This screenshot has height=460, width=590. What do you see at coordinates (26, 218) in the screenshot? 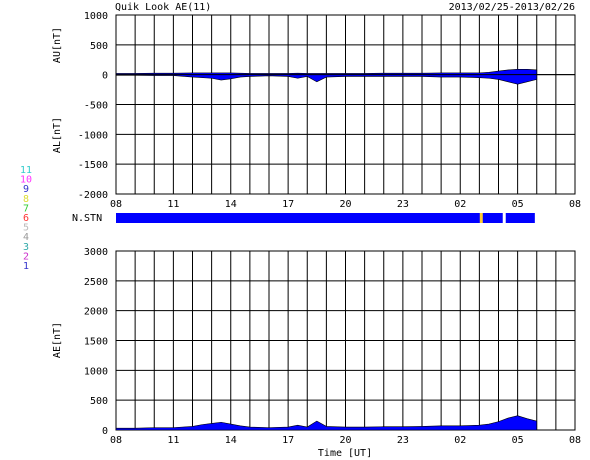
I see `legend-item: 6` at bounding box center [26, 218].